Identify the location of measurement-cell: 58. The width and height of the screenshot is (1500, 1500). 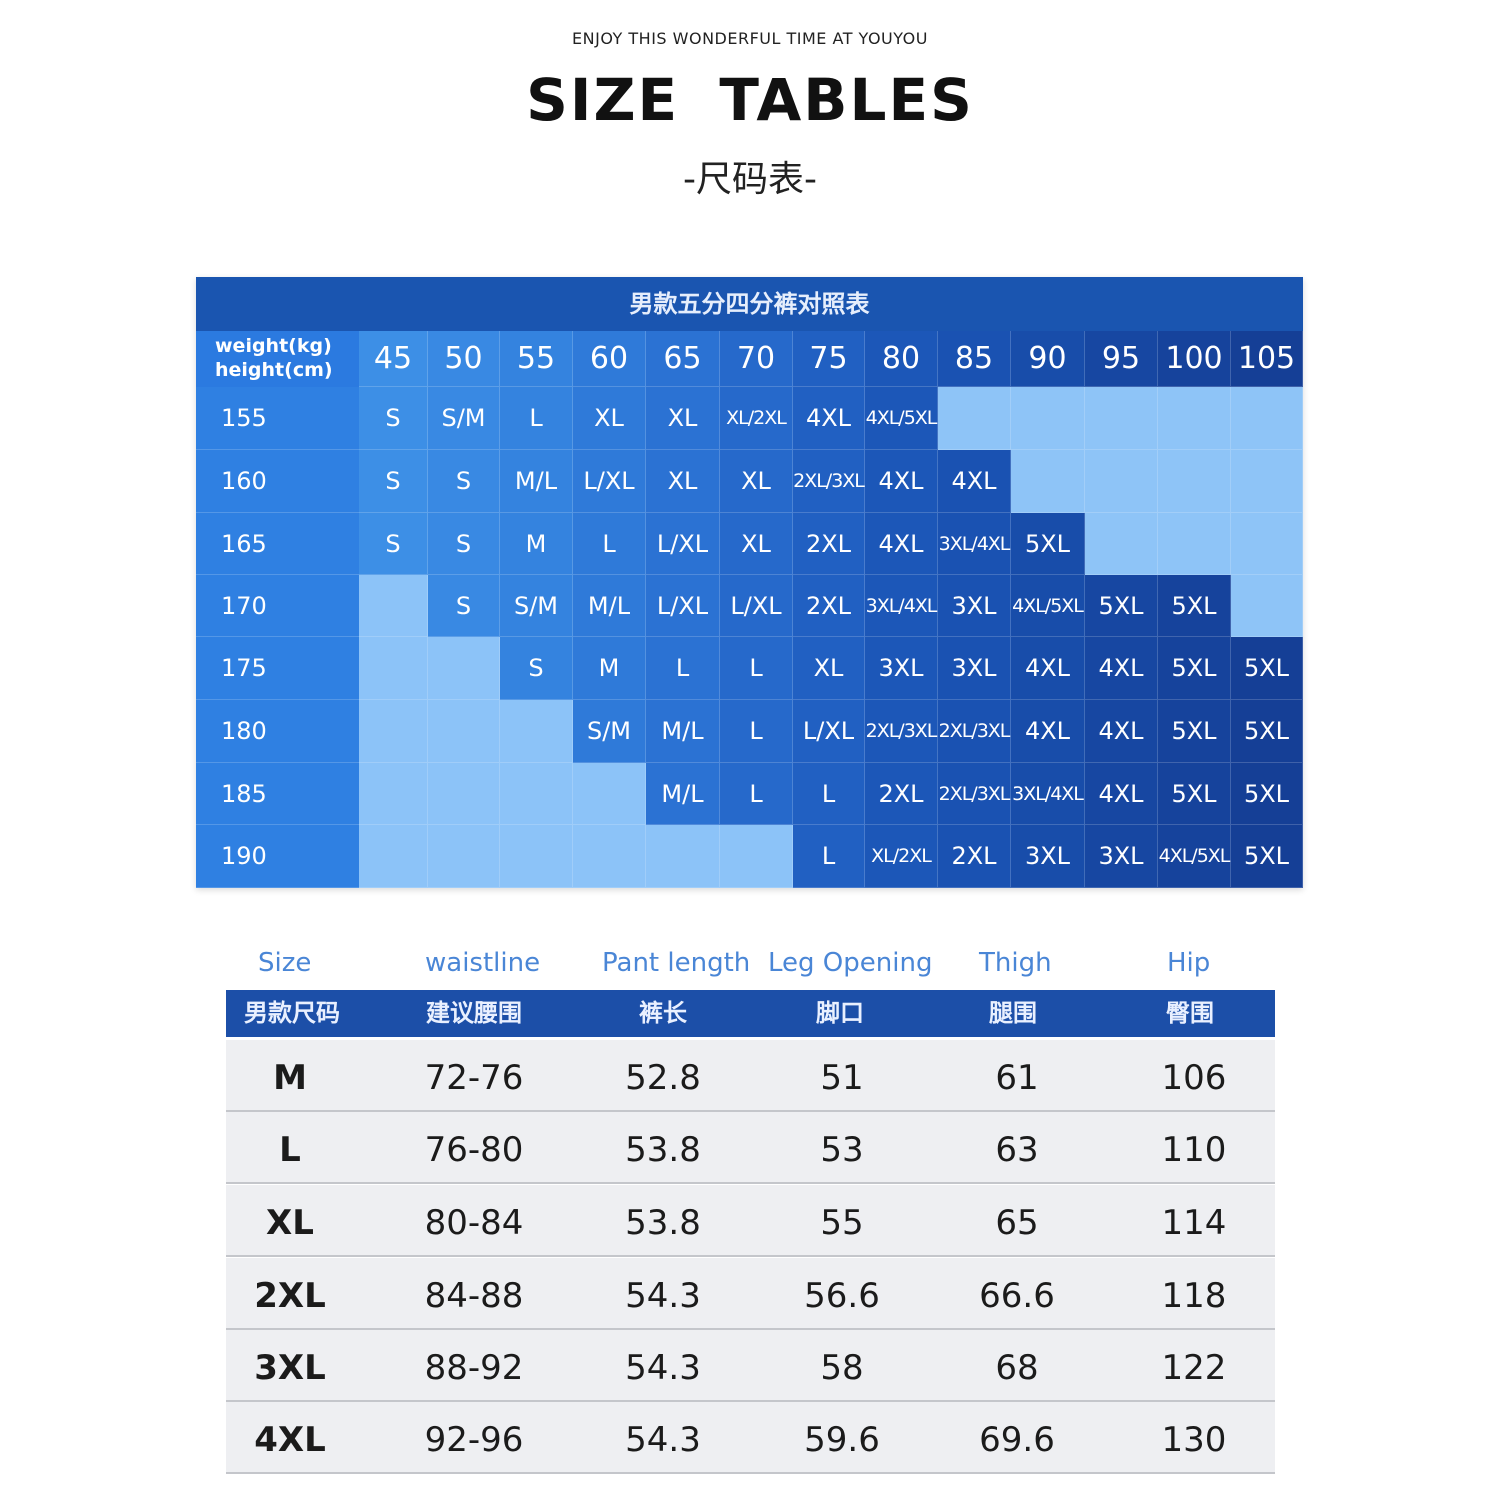
(842, 1368).